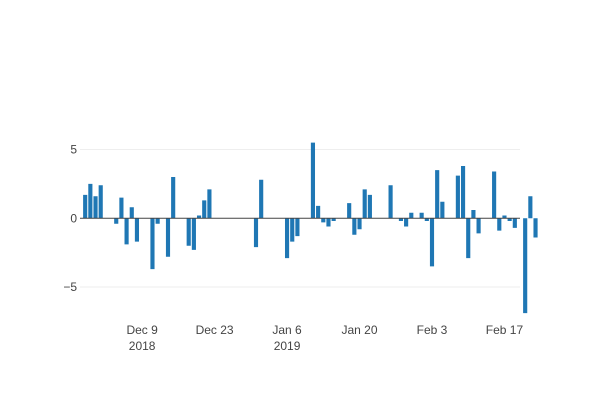 The height and width of the screenshot is (400, 600). I want to click on x-tick-label: Jan 6, so click(287, 330).